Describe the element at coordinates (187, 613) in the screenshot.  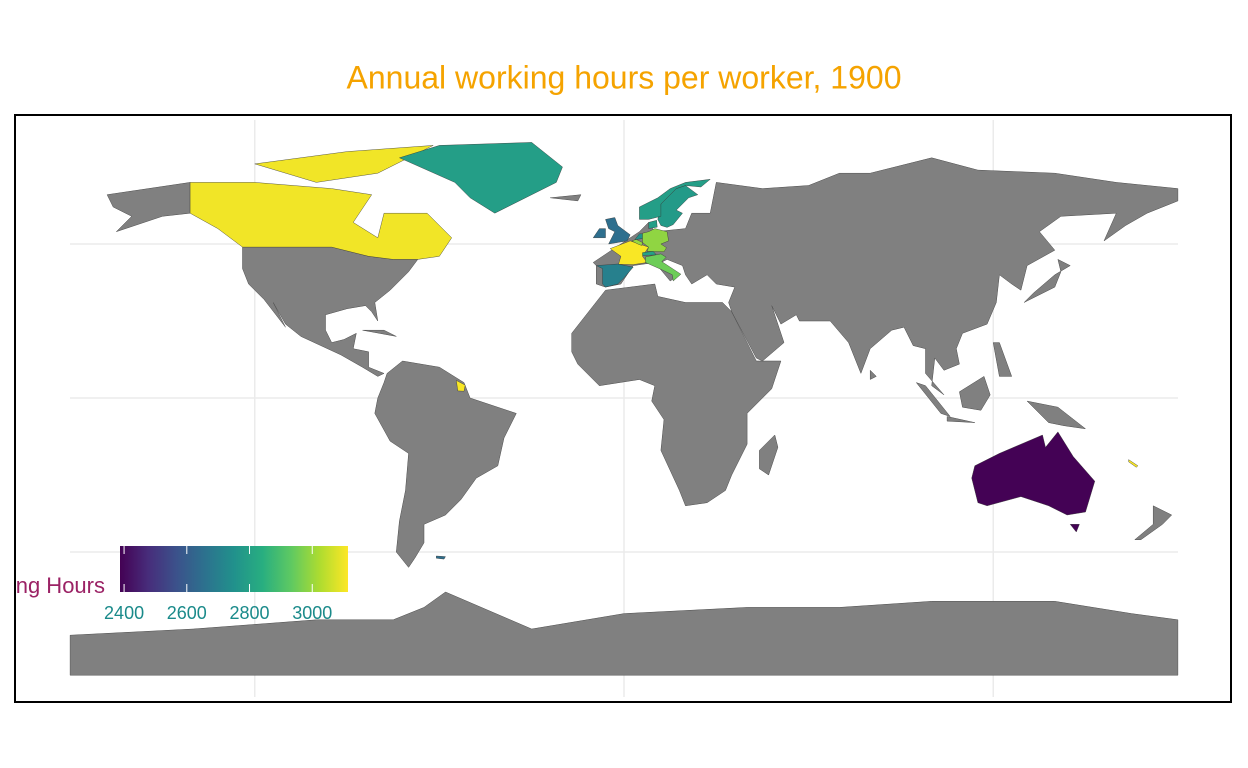
I see `colorbar-tick-label: 2600` at that location.